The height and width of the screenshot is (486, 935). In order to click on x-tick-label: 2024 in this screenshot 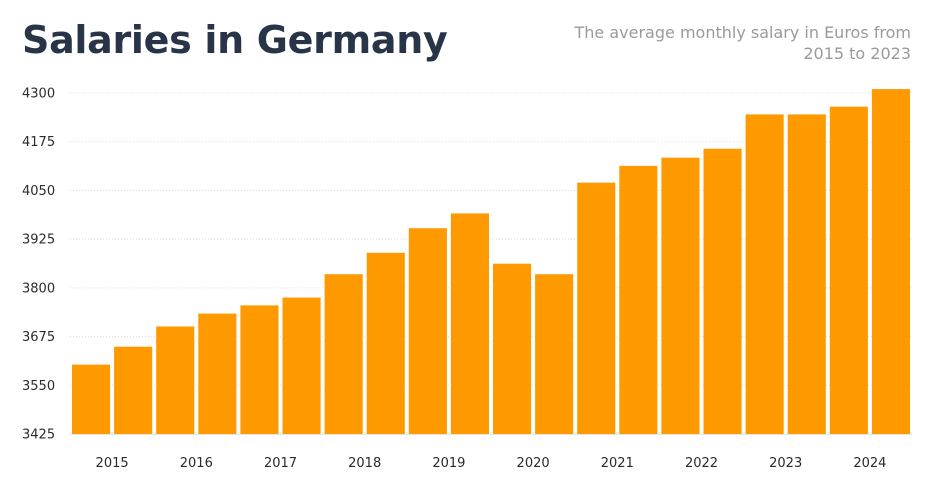, I will do `click(869, 463)`.